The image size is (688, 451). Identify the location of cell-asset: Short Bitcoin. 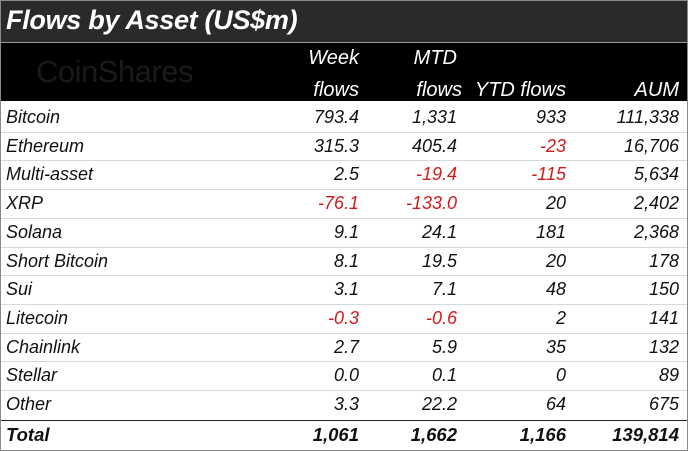
(57, 260).